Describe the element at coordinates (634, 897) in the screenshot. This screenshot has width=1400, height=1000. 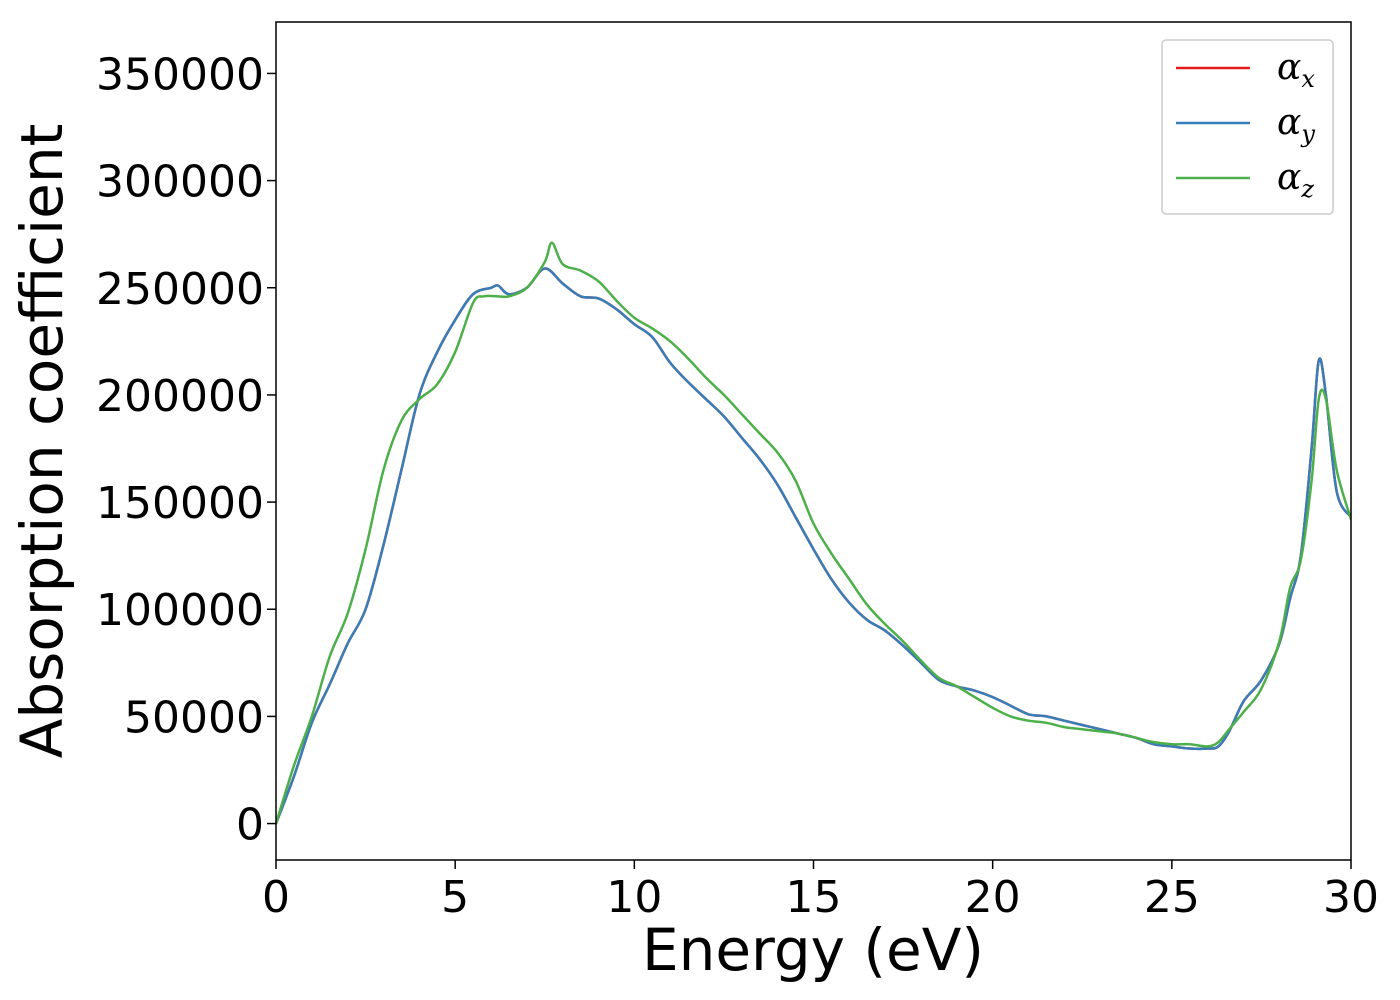
I see `x-tick-label: 10` at that location.